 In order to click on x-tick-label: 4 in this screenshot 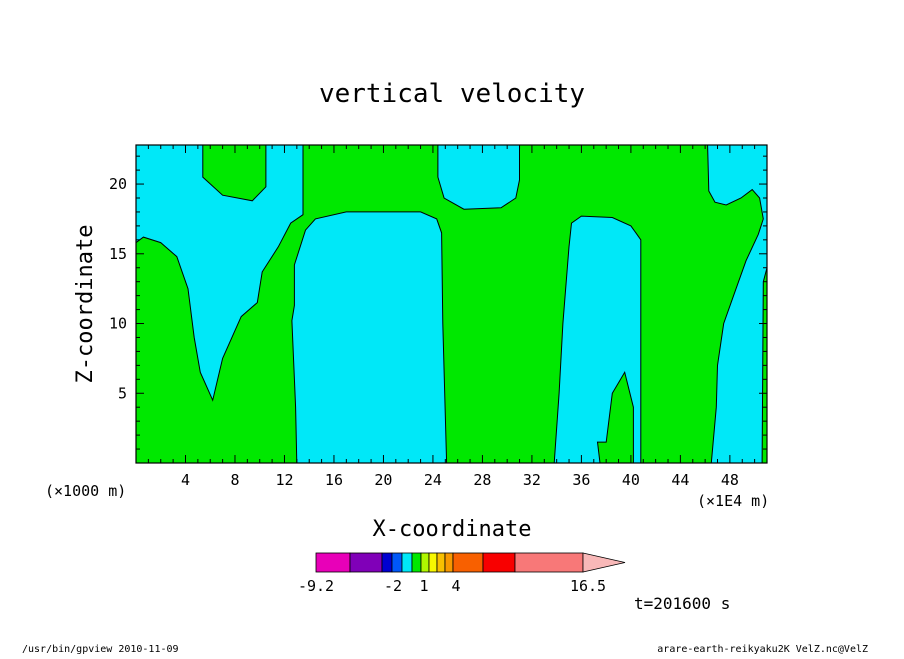, I will do `click(185, 480)`.